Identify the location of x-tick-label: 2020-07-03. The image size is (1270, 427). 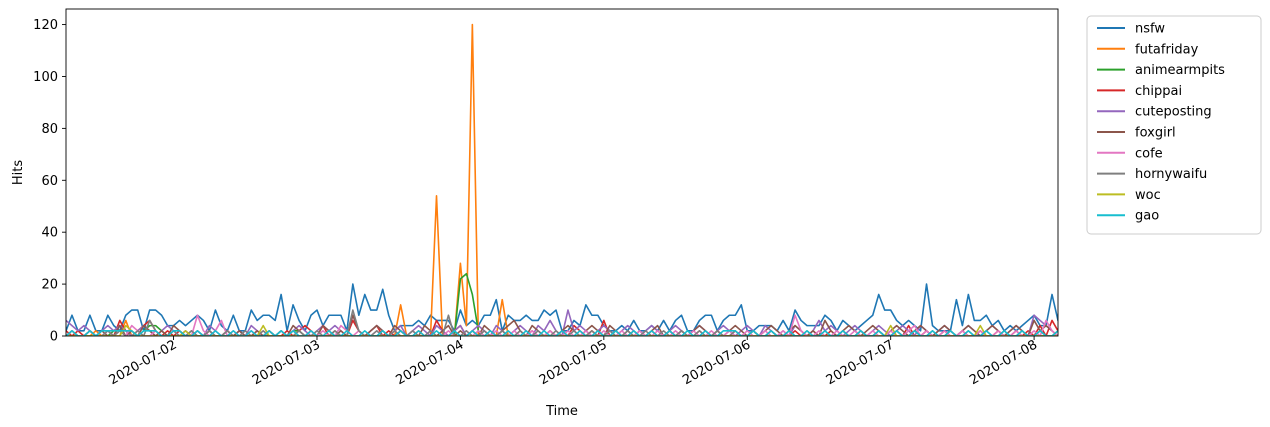
(286, 362).